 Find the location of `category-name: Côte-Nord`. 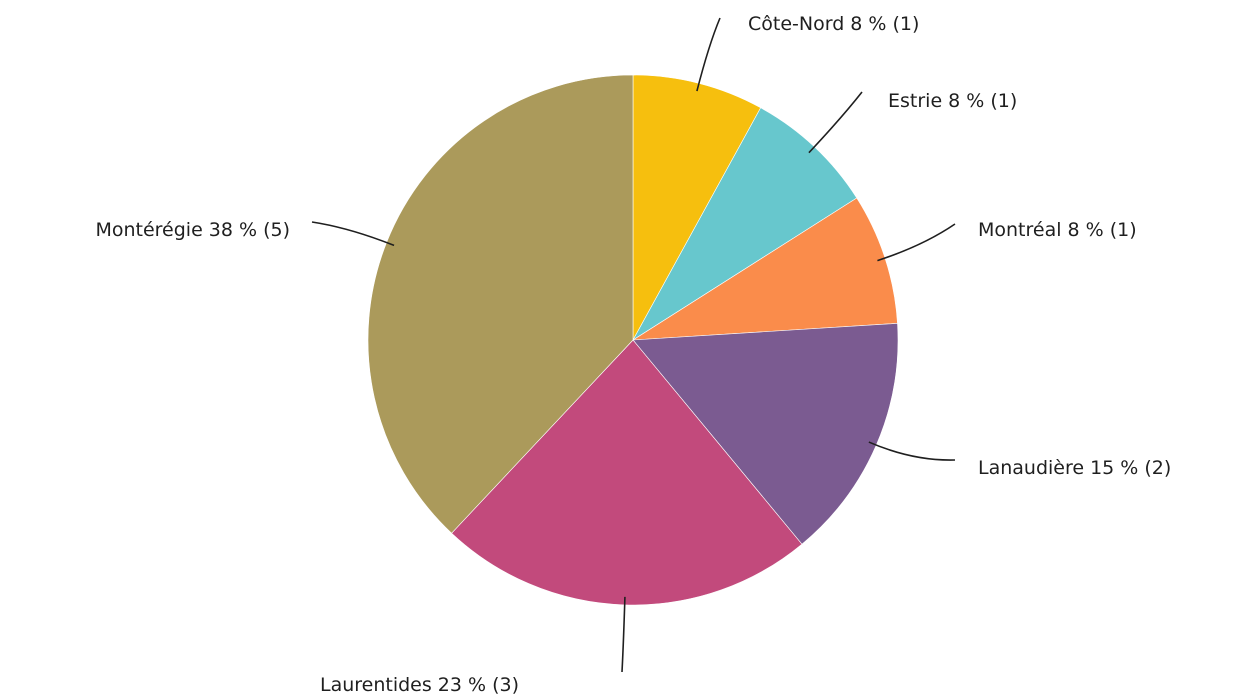

category-name: Côte-Nord is located at coordinates (796, 24).